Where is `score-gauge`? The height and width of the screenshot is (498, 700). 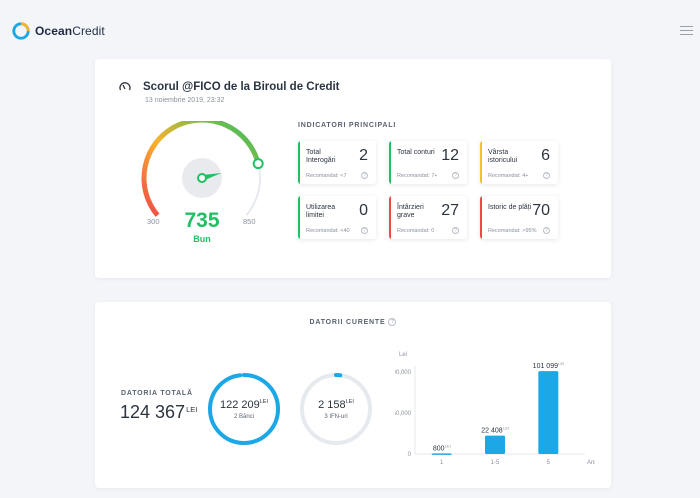 score-gauge is located at coordinates (202, 169).